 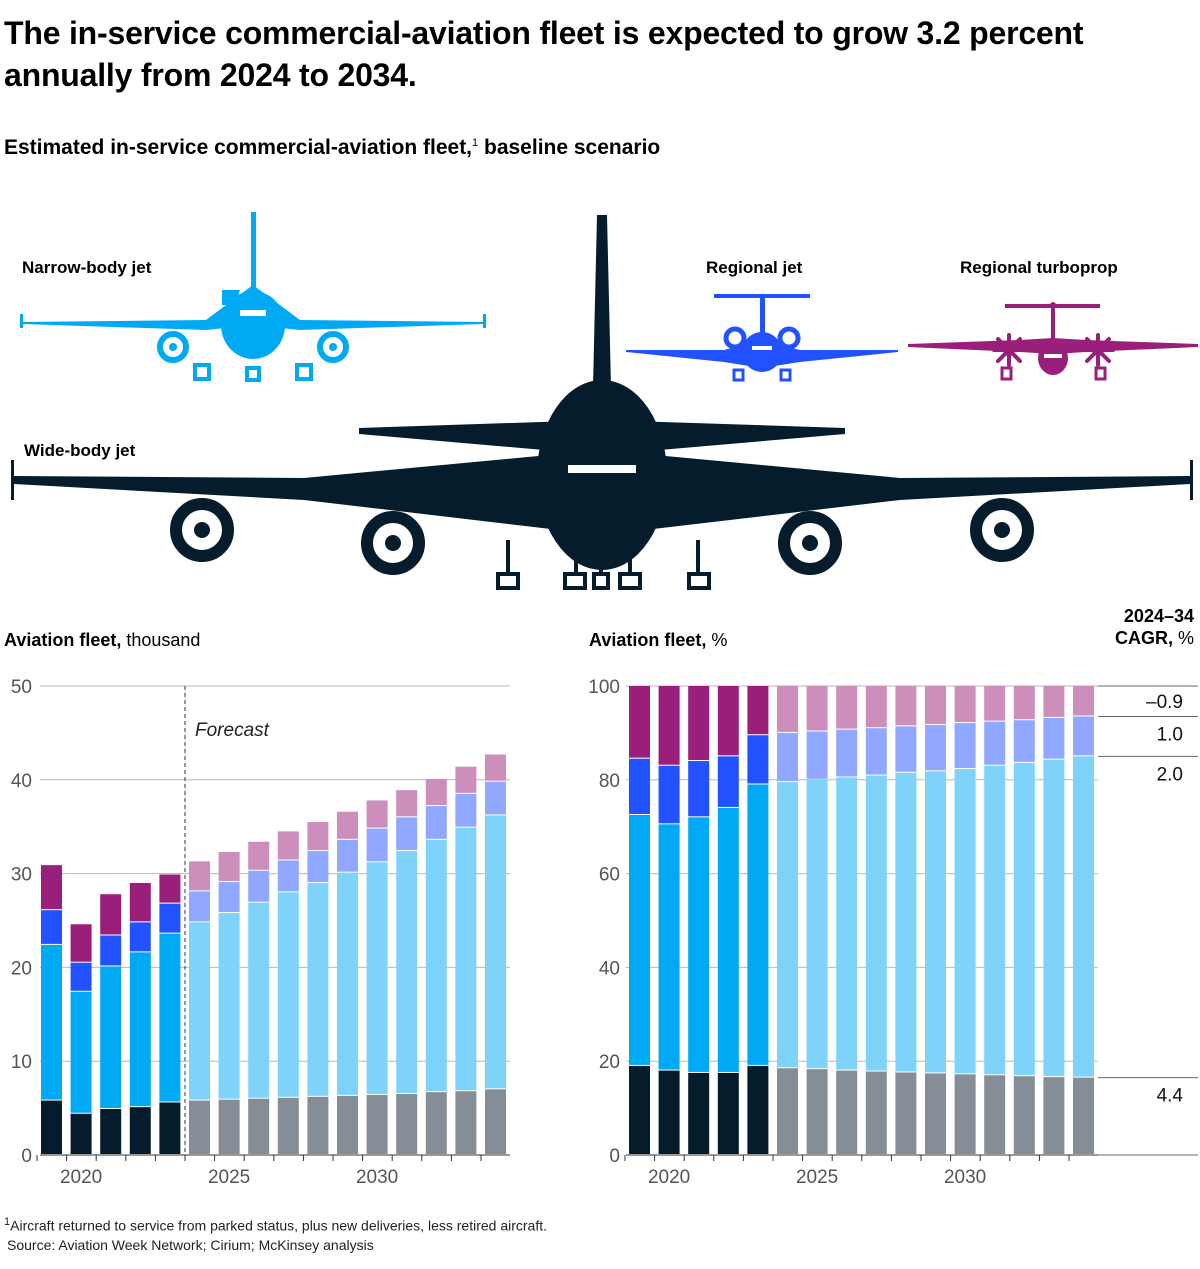 What do you see at coordinates (81, 1133) in the screenshot?
I see `left-bar-wide-body-jet-2020` at bounding box center [81, 1133].